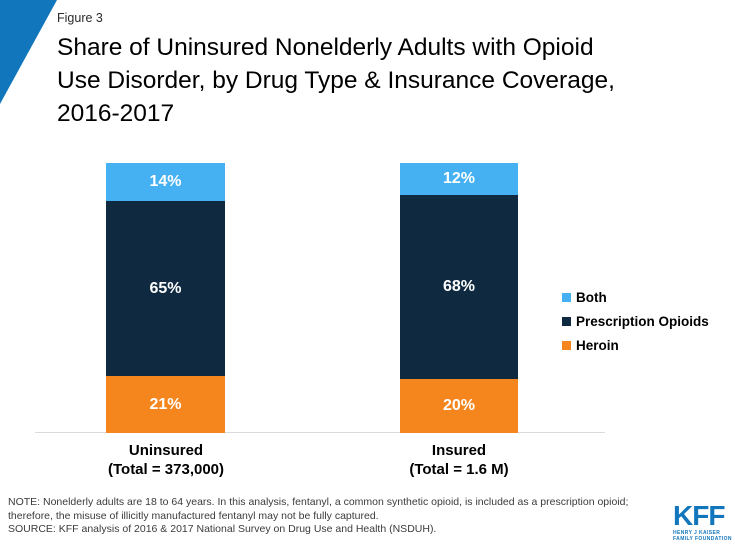 The height and width of the screenshot is (551, 735). I want to click on kff-logo: KFF HENRY J KAISER FAMILY FOUNDATION, so click(702, 521).